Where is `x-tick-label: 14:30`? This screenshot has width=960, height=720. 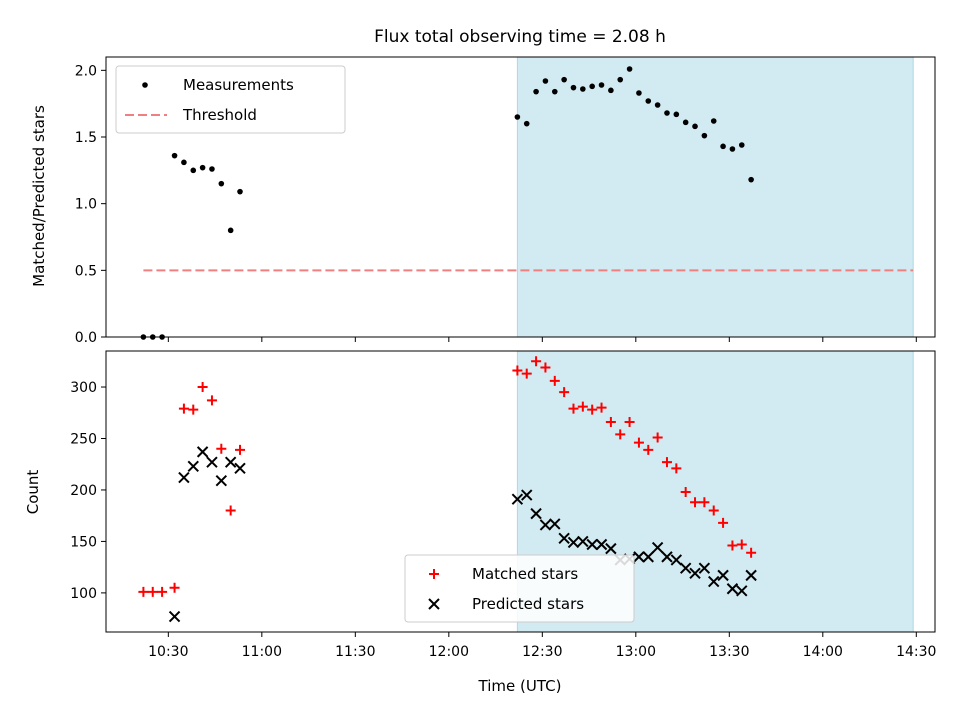
x-tick-label: 14:30 is located at coordinates (916, 652).